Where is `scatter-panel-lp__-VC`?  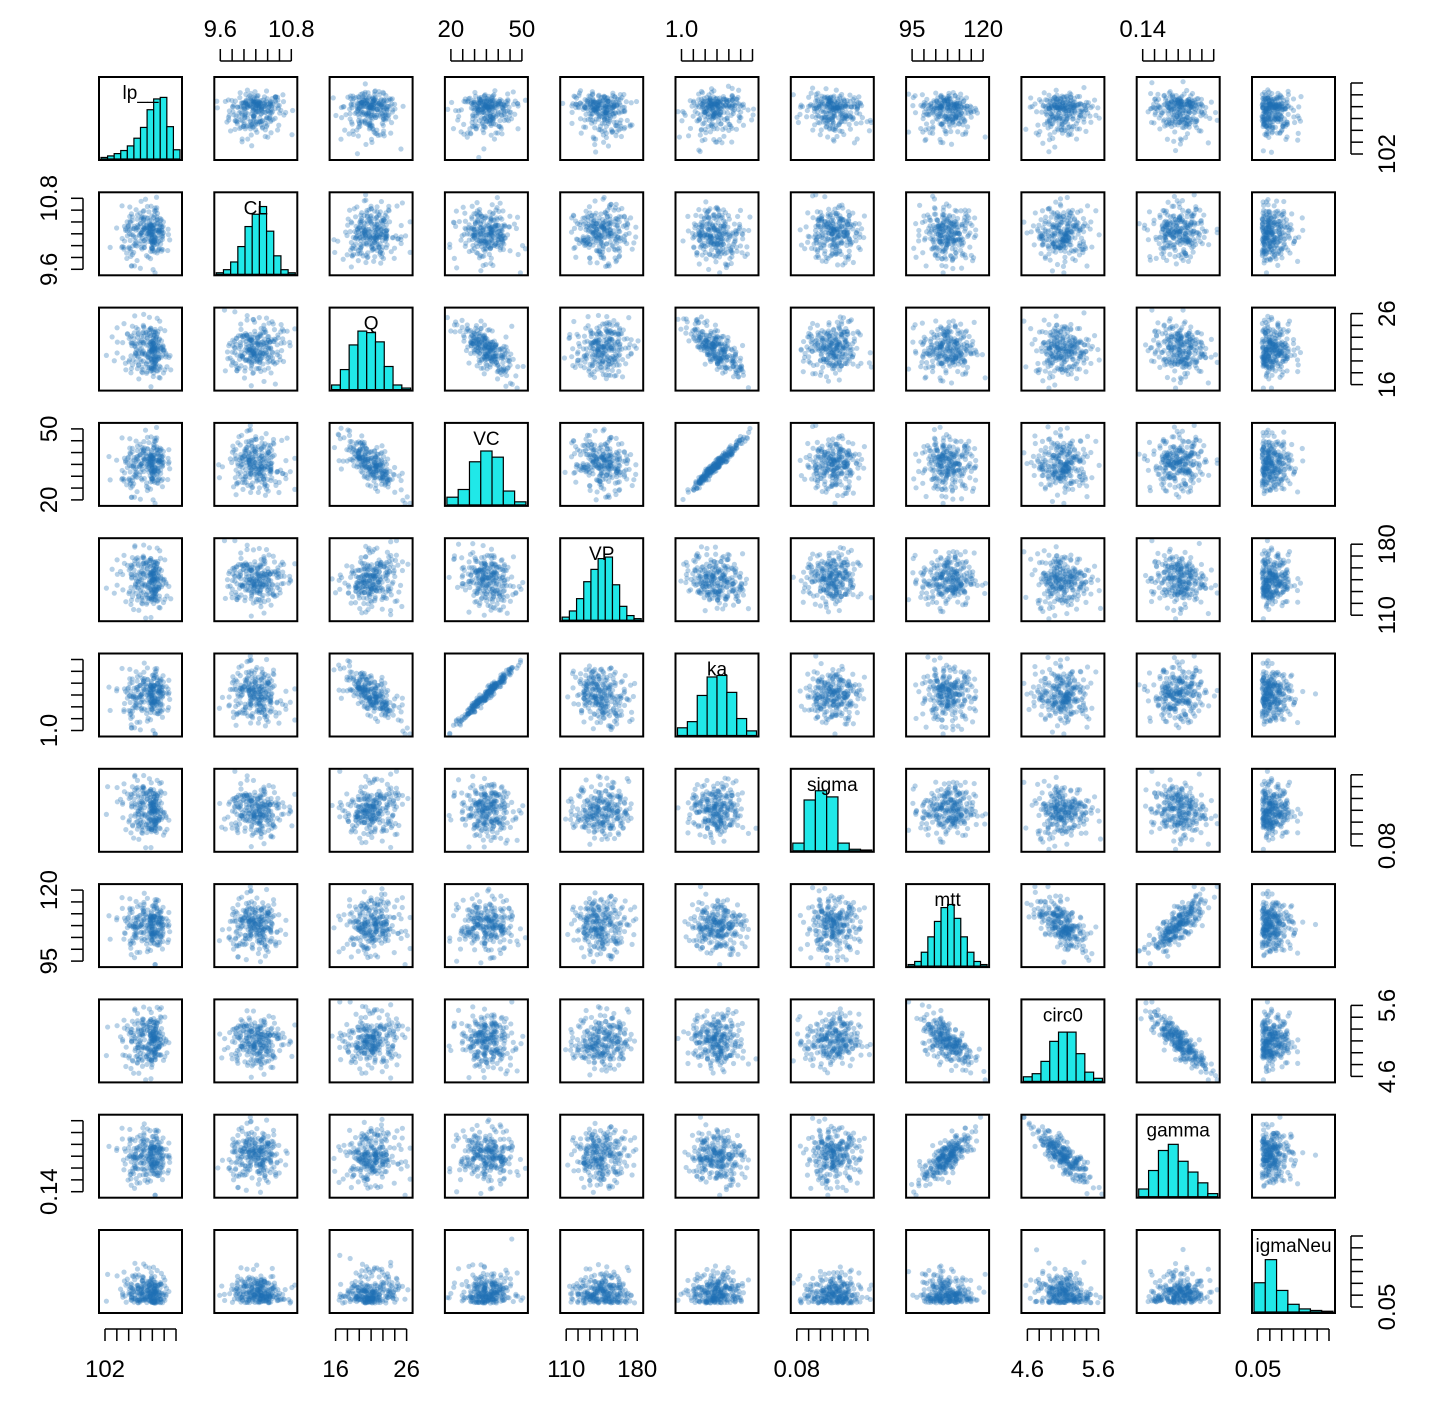
scatter-panel-lp__-VC is located at coordinates (486, 118).